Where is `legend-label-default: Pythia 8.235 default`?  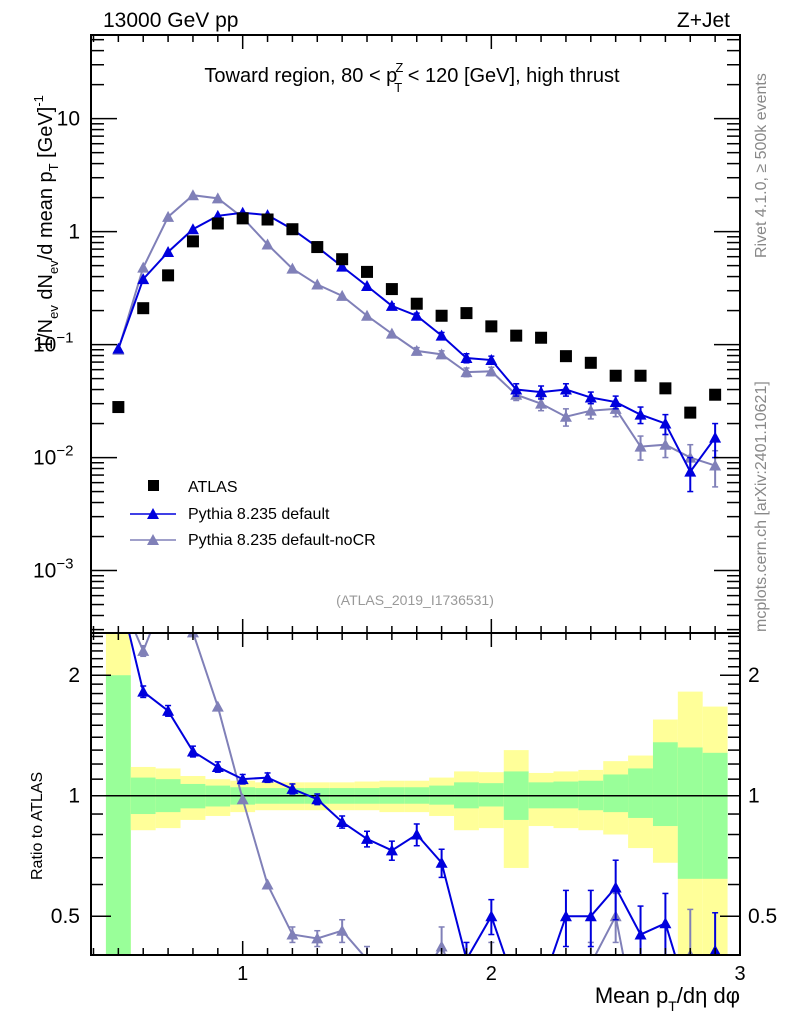
legend-label-default: Pythia 8.235 default is located at coordinates (259, 514).